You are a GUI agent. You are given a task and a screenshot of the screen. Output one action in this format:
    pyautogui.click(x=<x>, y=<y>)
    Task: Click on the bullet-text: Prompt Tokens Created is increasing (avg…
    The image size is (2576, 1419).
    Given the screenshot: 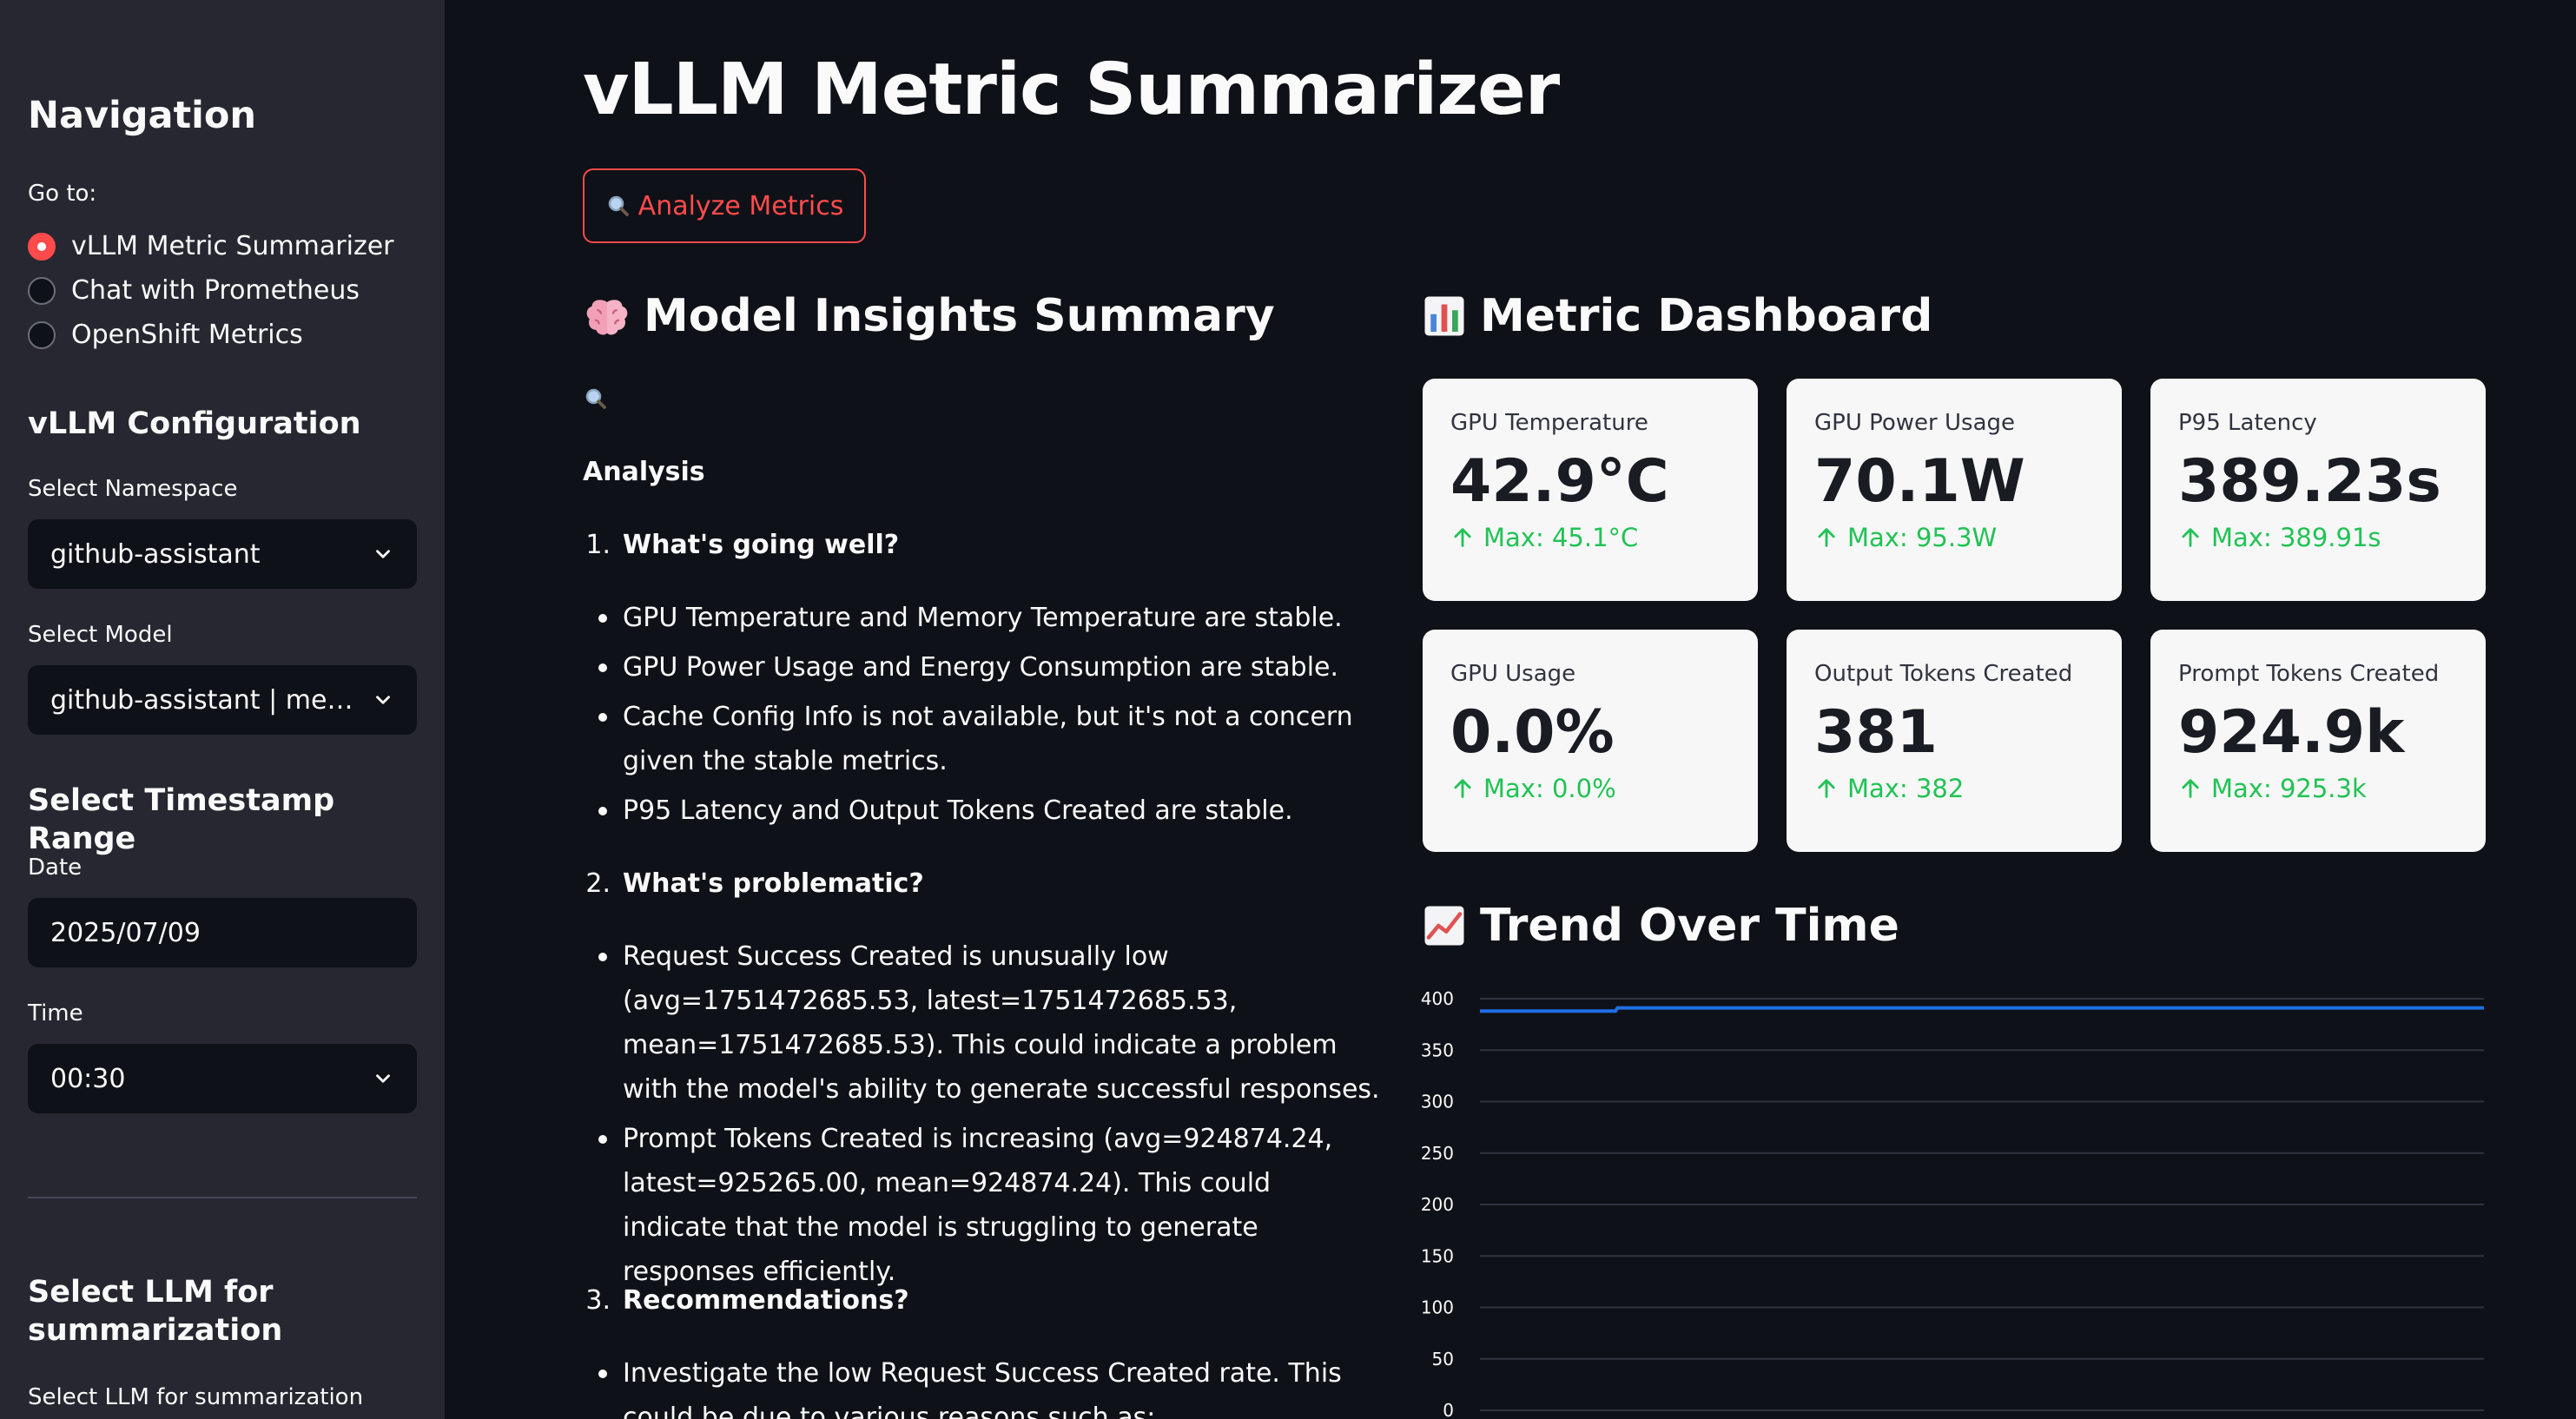 What is the action you would take?
    pyautogui.click(x=978, y=1206)
    